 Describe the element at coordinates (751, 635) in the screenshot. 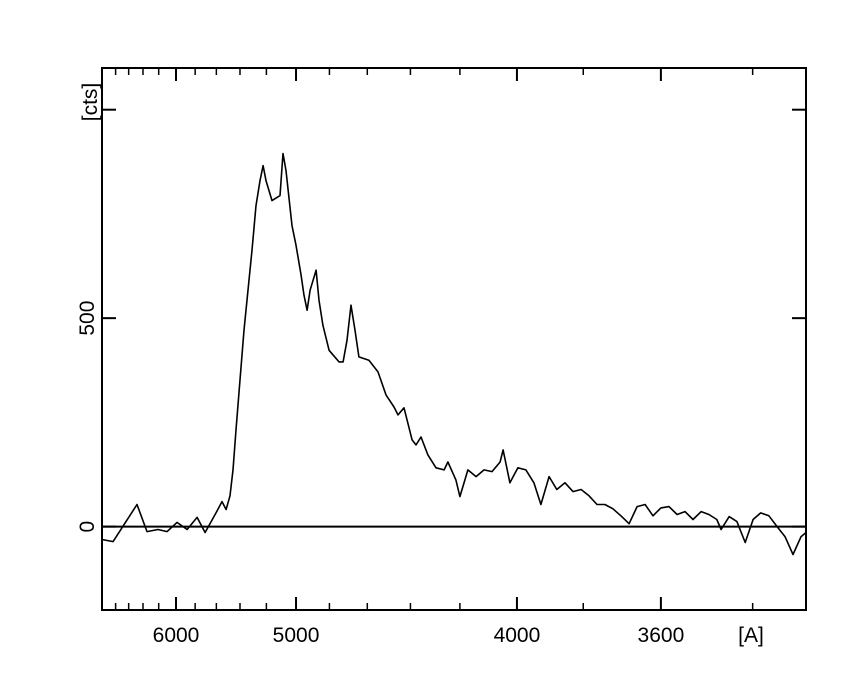

I see `x-axis-label: [A]` at that location.